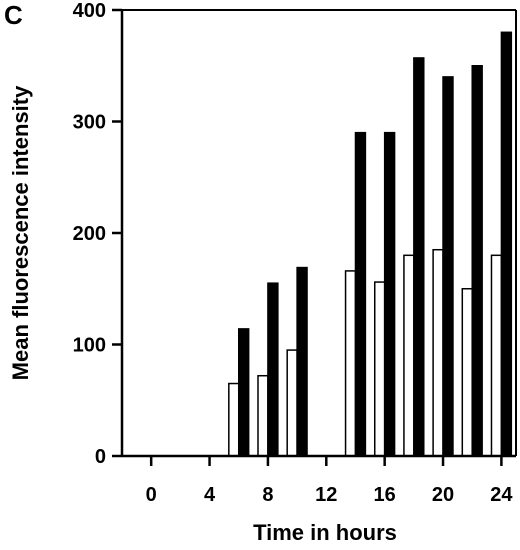 The image size is (520, 550). I want to click on x-tick-label-16: 16, so click(385, 495).